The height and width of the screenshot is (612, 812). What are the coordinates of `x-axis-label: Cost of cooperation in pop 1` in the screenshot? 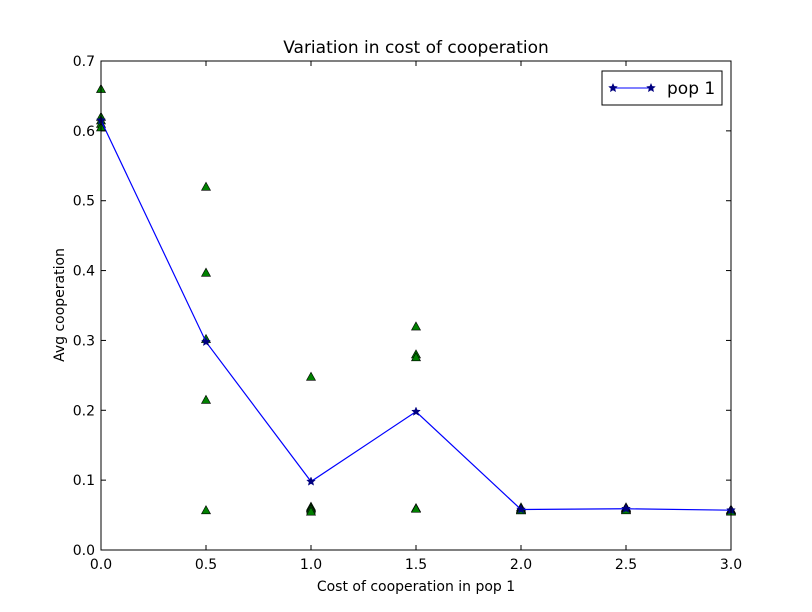 It's located at (416, 587).